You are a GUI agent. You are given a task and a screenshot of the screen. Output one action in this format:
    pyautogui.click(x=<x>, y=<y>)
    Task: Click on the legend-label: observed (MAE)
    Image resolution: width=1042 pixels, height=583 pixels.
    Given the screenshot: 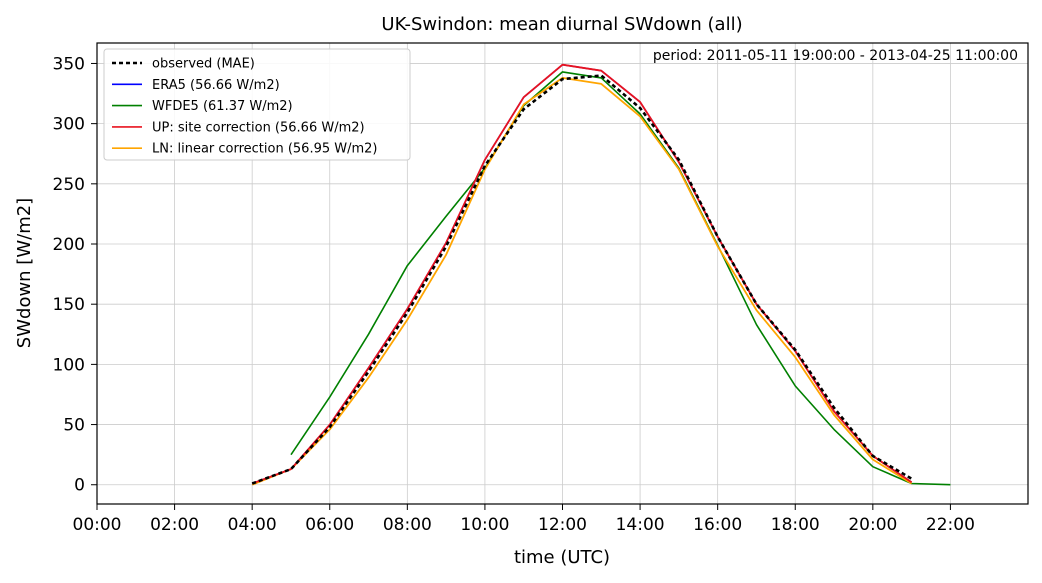 What is the action you would take?
    pyautogui.click(x=203, y=64)
    